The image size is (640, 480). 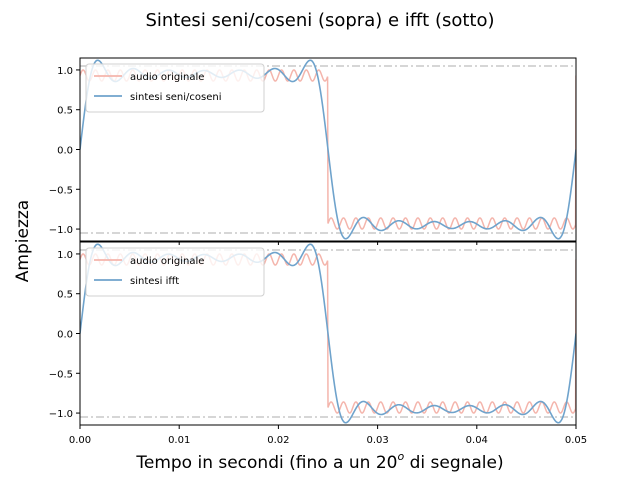 What do you see at coordinates (477, 440) in the screenshot?
I see `x-tick-label: 0.04` at bounding box center [477, 440].